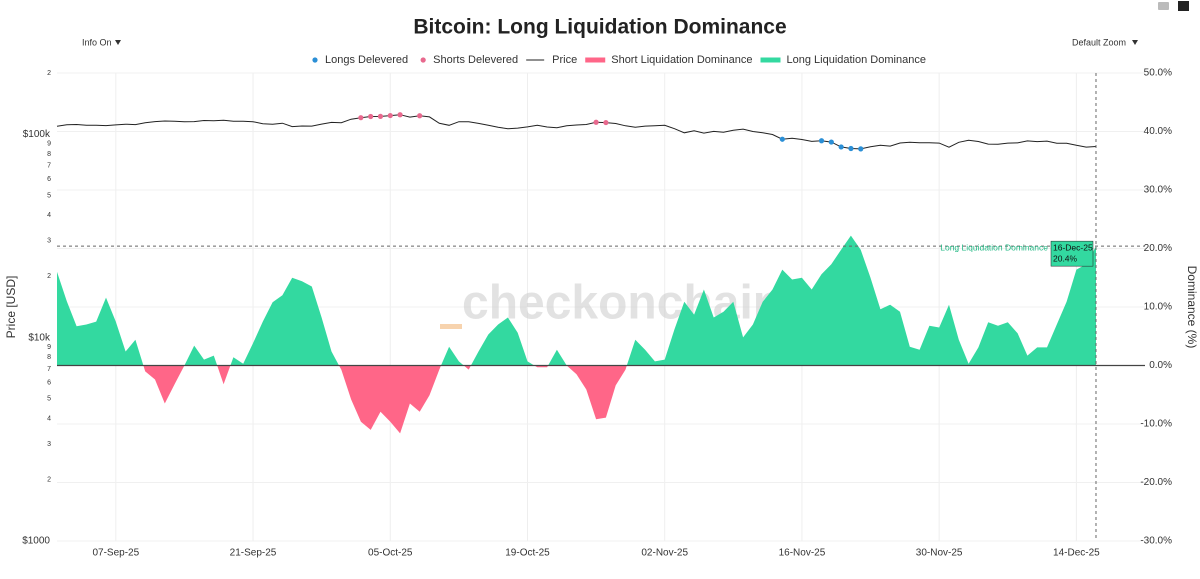 The image size is (1200, 579). What do you see at coordinates (1158, 131) in the screenshot?
I see `y2-tick-label: 40.0%` at bounding box center [1158, 131].